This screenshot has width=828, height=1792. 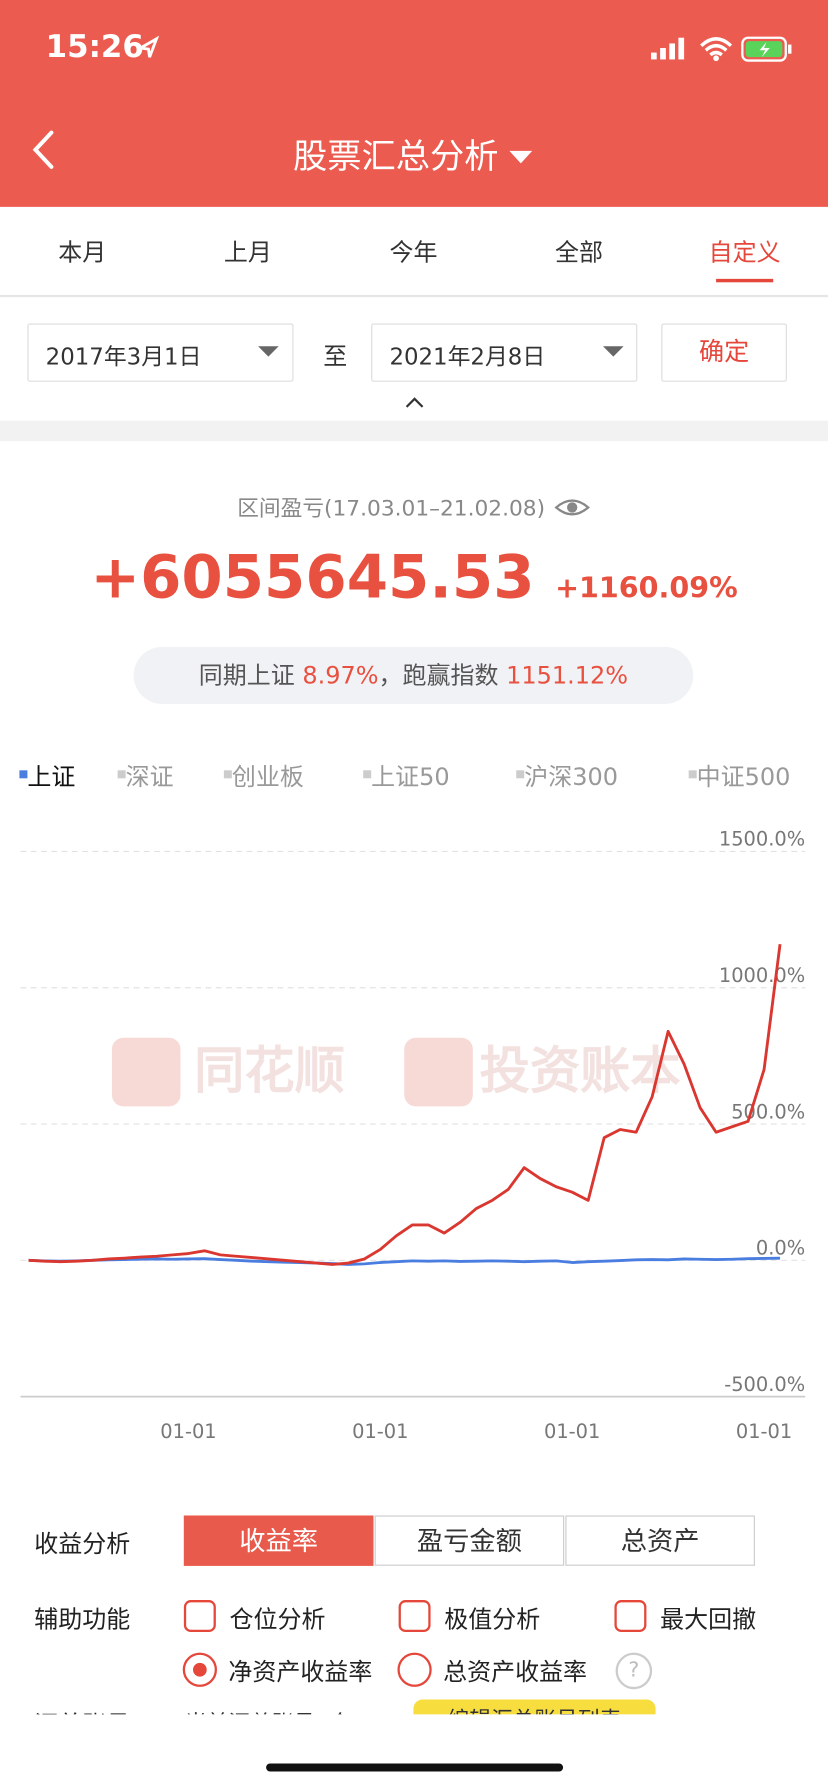 I want to click on watermark: 同花顺, so click(x=269, y=1070).